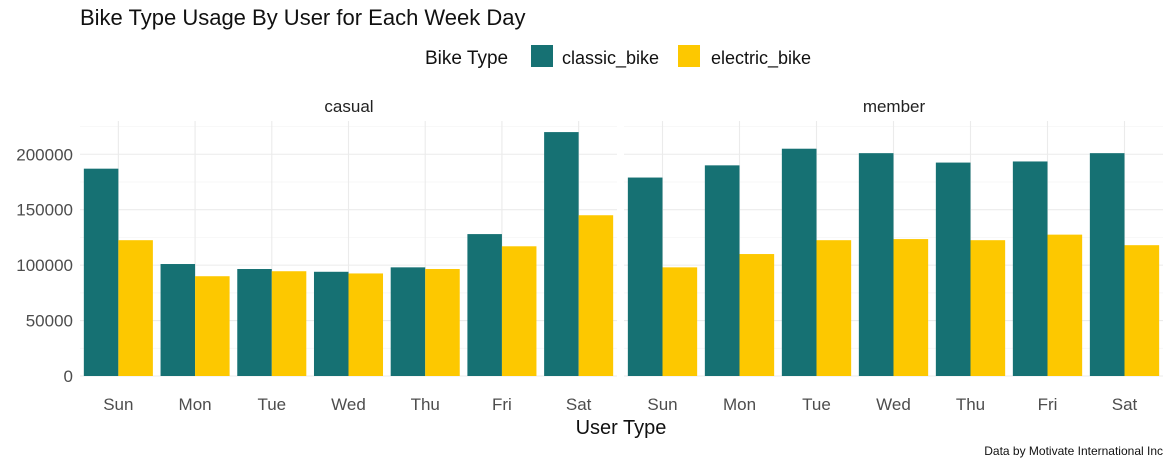 This screenshot has width=1171, height=469. Describe the element at coordinates (579, 404) in the screenshot. I see `x-tick-label-casual-sat: Sat` at that location.